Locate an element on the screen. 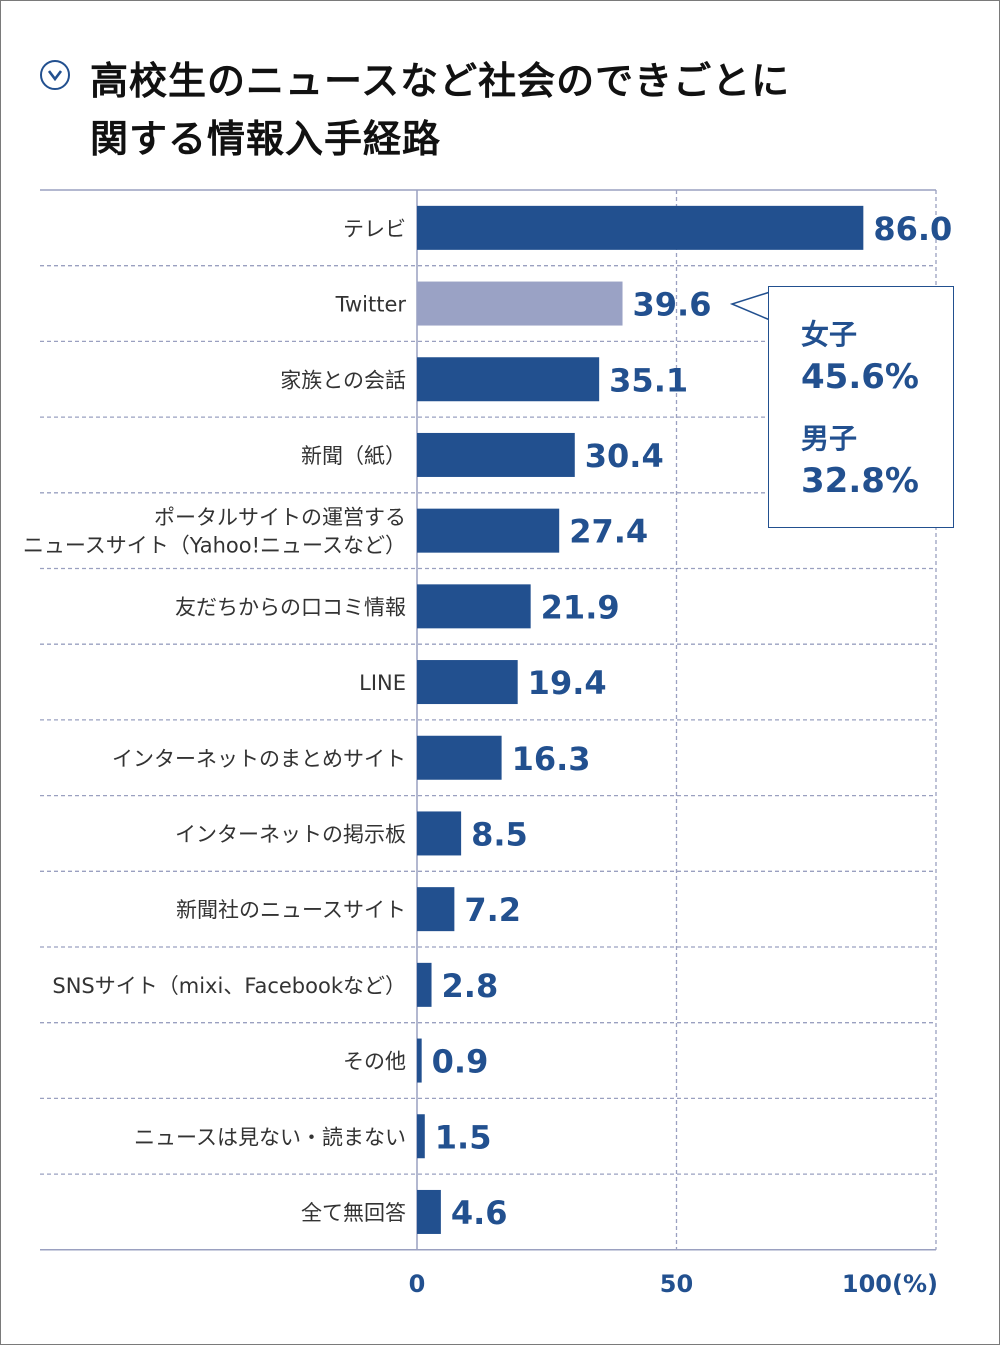 This screenshot has width=1000, height=1345. category-label: LINE is located at coordinates (382, 683).